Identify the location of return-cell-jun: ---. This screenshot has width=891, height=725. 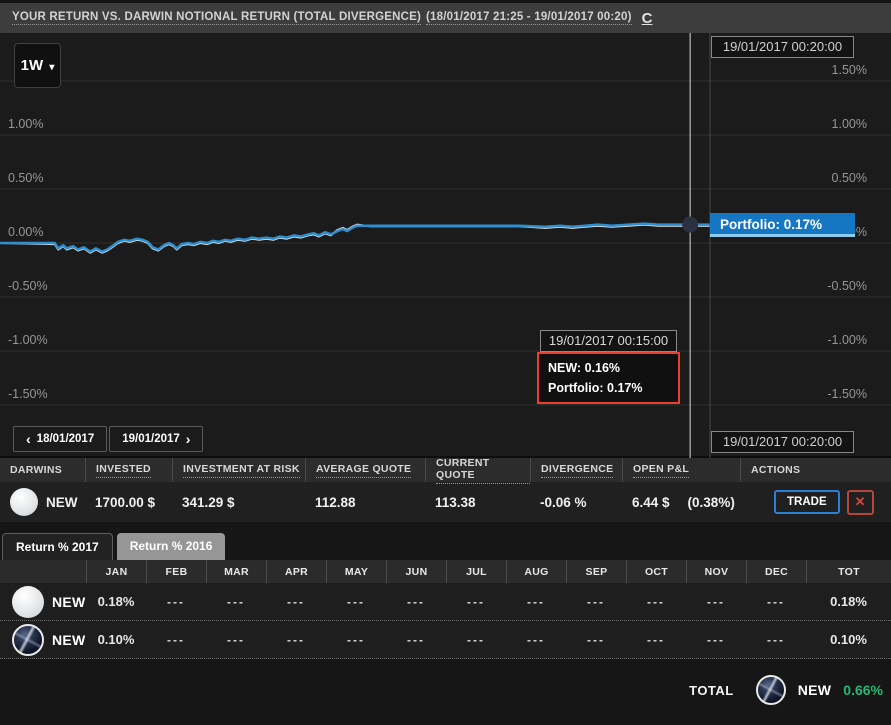
(416, 601).